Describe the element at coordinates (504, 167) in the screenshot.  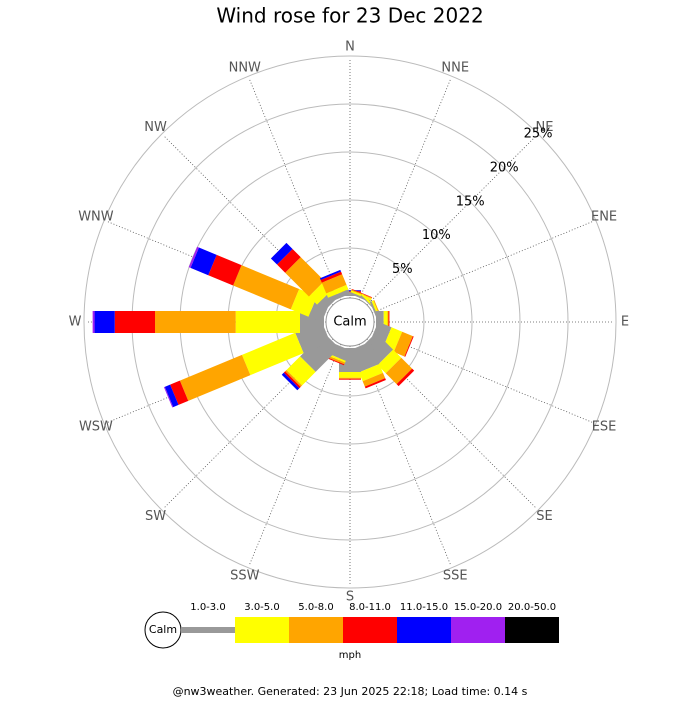
I see `r-tick-label: 20%` at that location.